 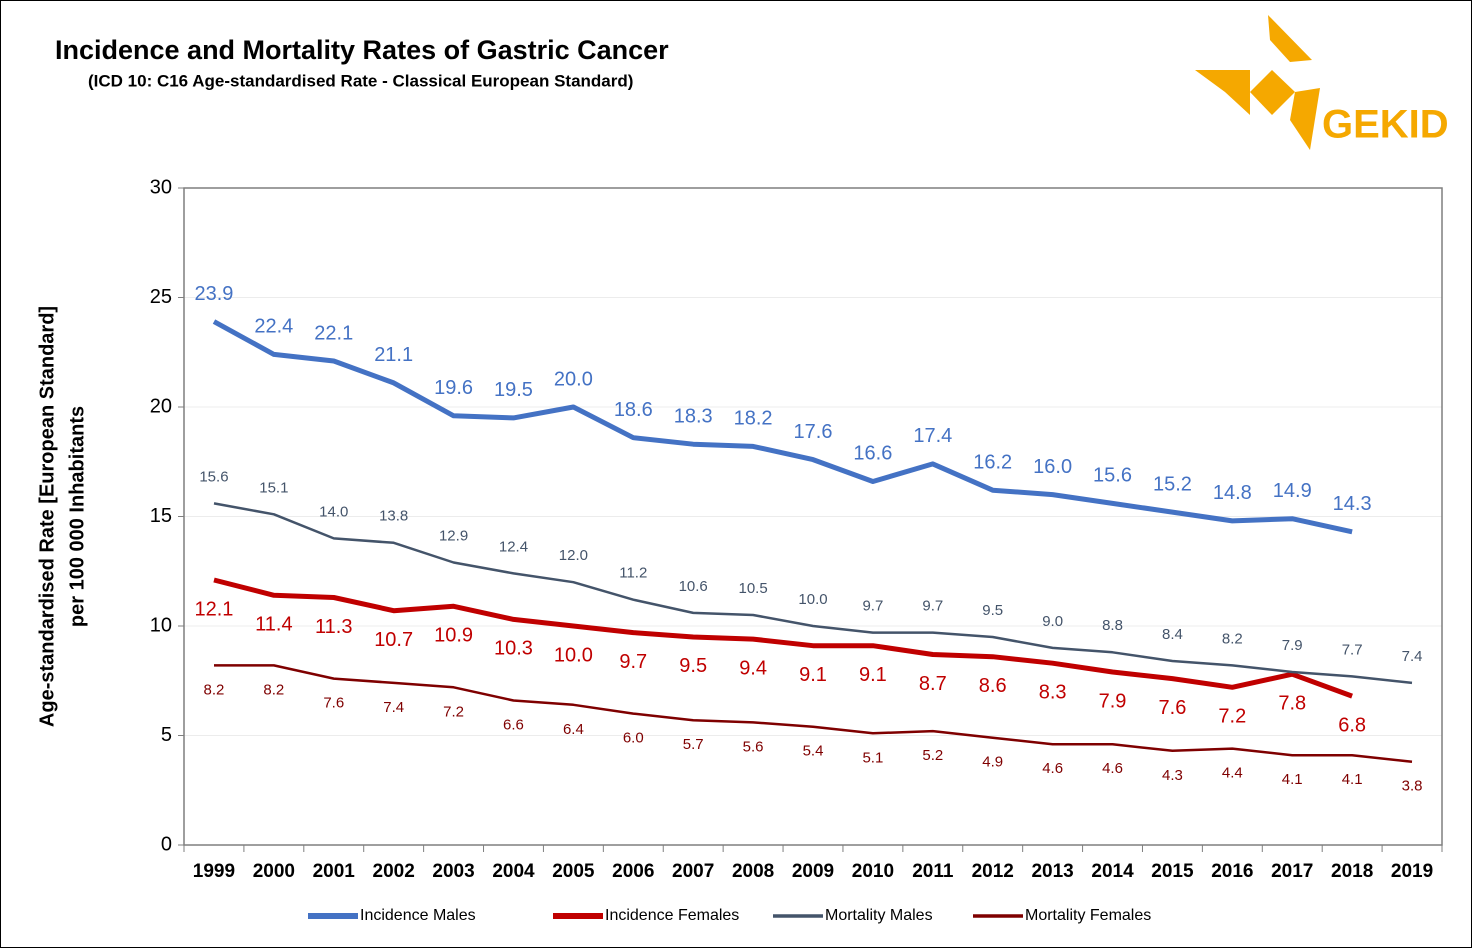 What do you see at coordinates (1385, 125) in the screenshot?
I see `logo-text: GEKID` at bounding box center [1385, 125].